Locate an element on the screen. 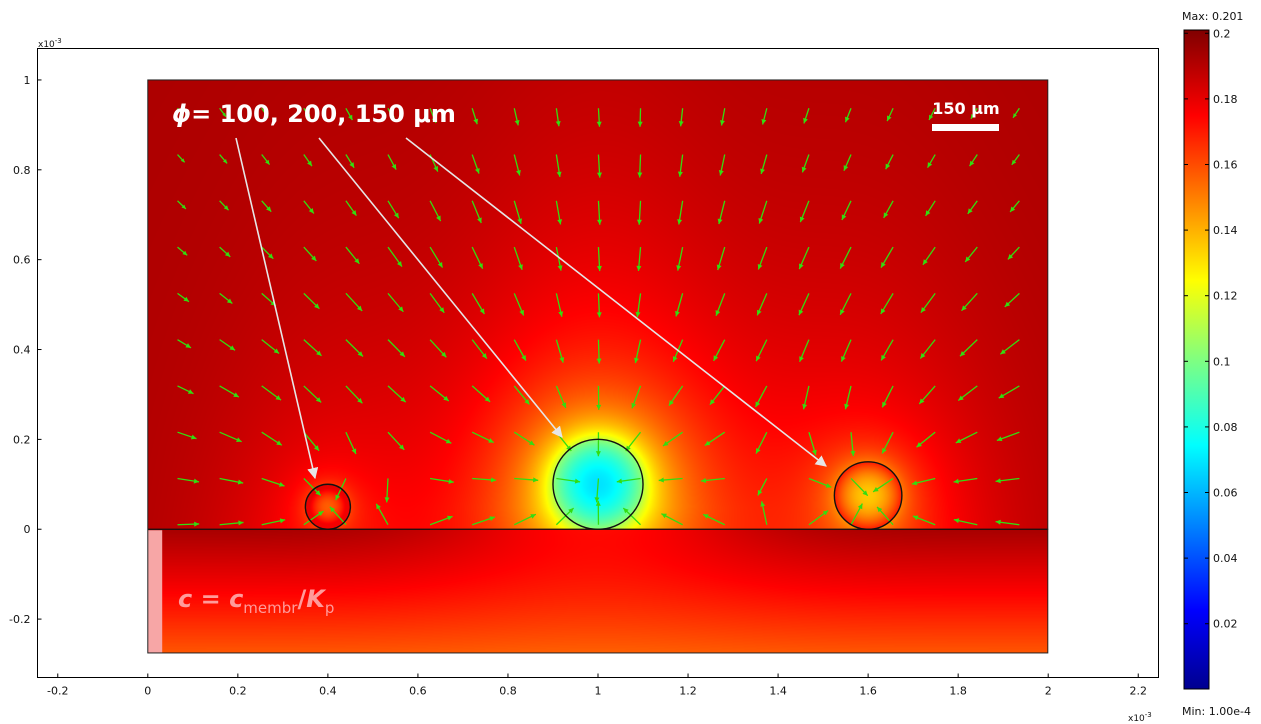 The width and height of the screenshot is (1261, 724). x-tick-label: 0.4 is located at coordinates (328, 691).